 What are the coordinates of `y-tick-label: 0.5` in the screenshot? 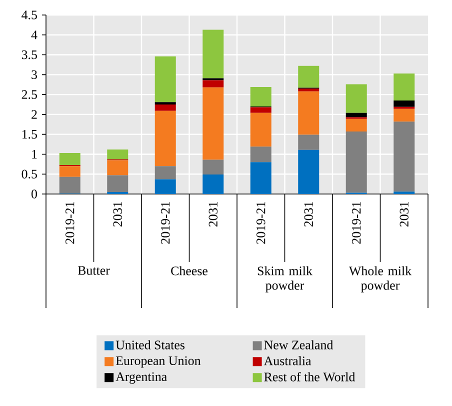 It's located at (29, 174).